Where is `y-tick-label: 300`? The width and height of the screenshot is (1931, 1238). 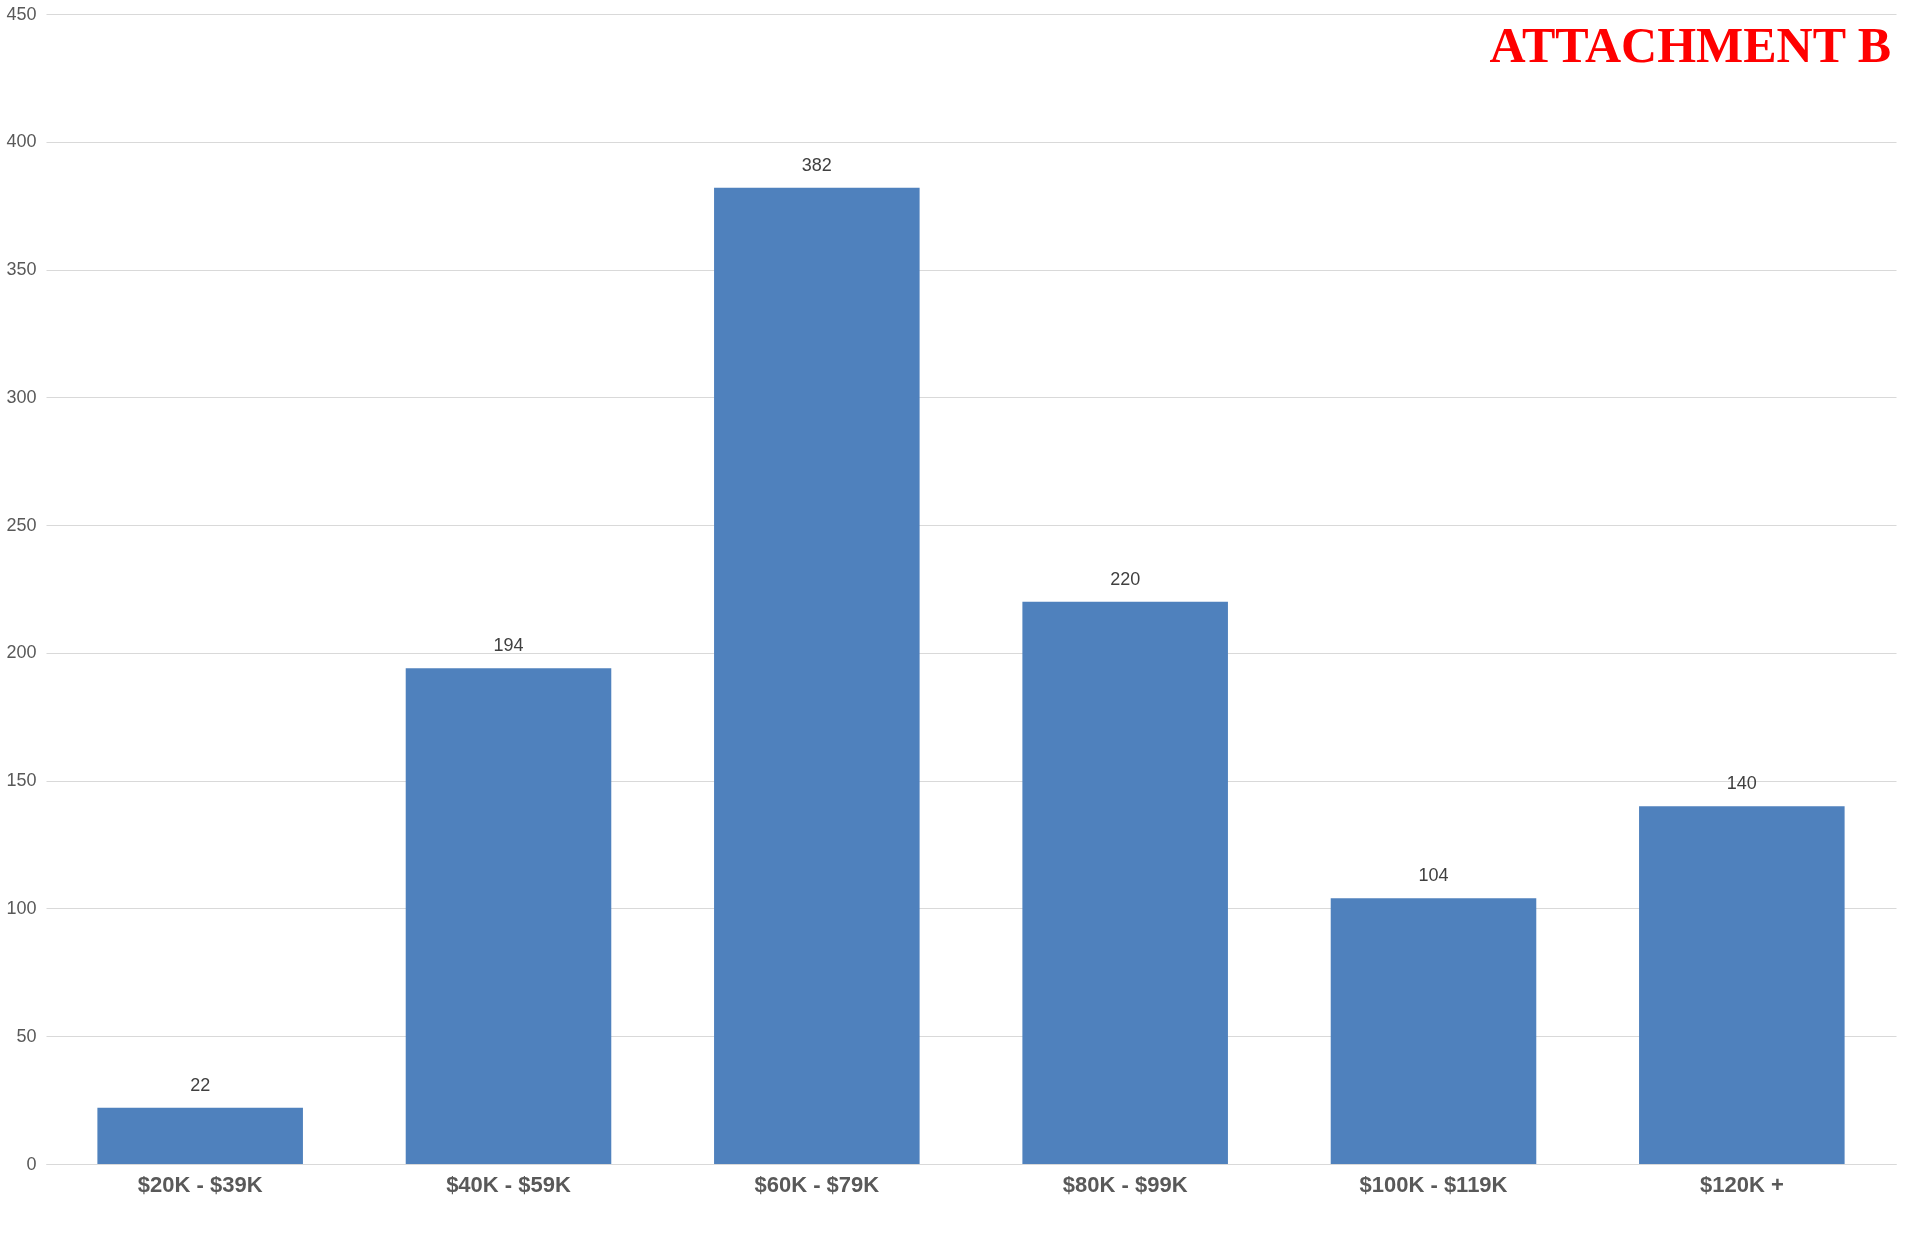
y-tick-label: 300 is located at coordinates (21, 396).